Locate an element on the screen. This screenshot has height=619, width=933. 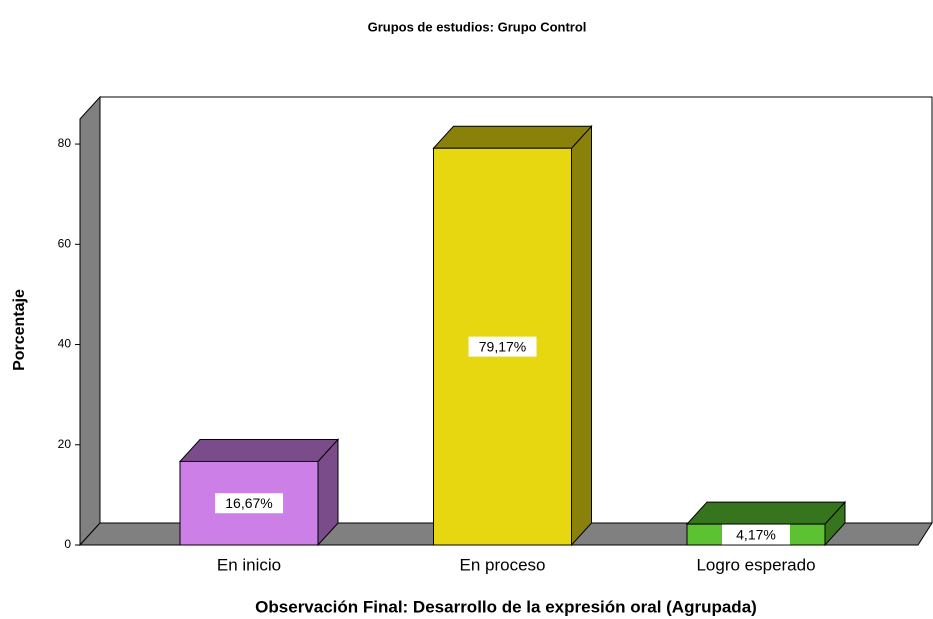
value-label: 16,67% is located at coordinates (248, 503).